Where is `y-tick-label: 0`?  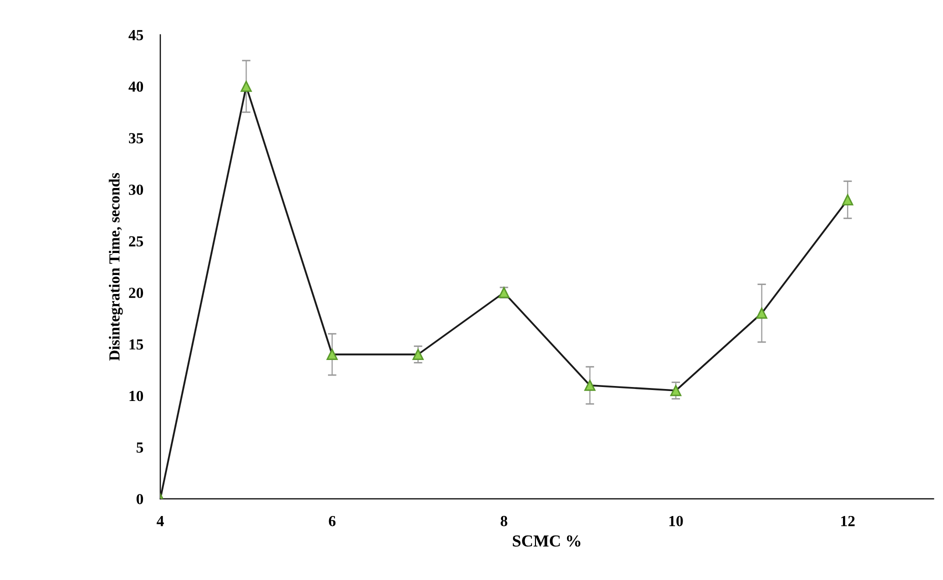
y-tick-label: 0 is located at coordinates (140, 499).